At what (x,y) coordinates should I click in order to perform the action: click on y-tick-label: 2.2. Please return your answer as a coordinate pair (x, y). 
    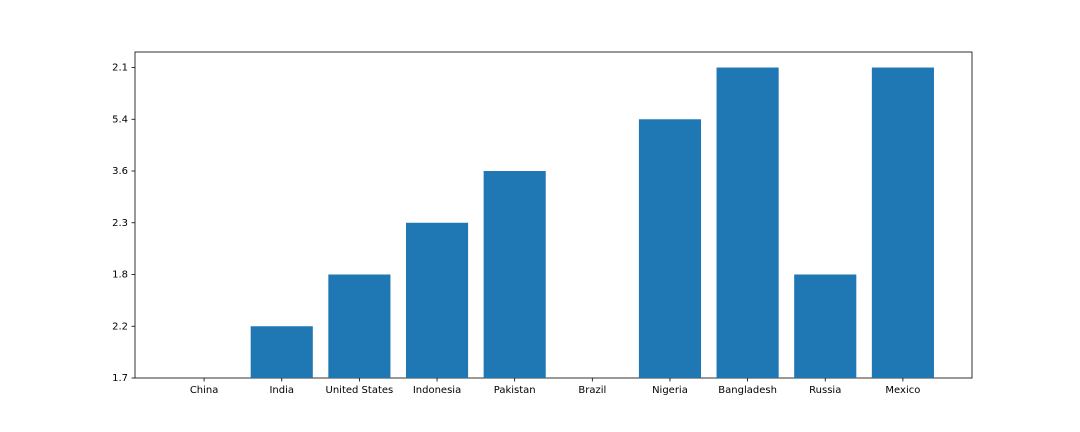
    Looking at the image, I should click on (120, 326).